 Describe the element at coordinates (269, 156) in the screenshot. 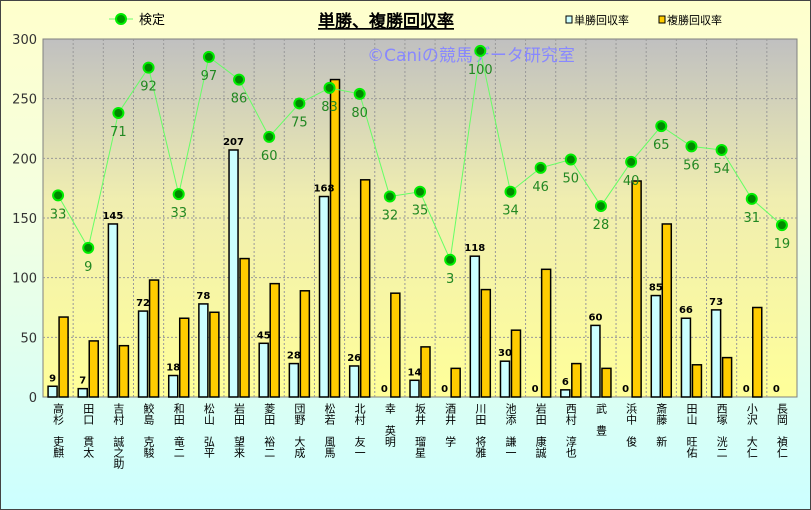

I see `kentei-data-label: 60` at that location.